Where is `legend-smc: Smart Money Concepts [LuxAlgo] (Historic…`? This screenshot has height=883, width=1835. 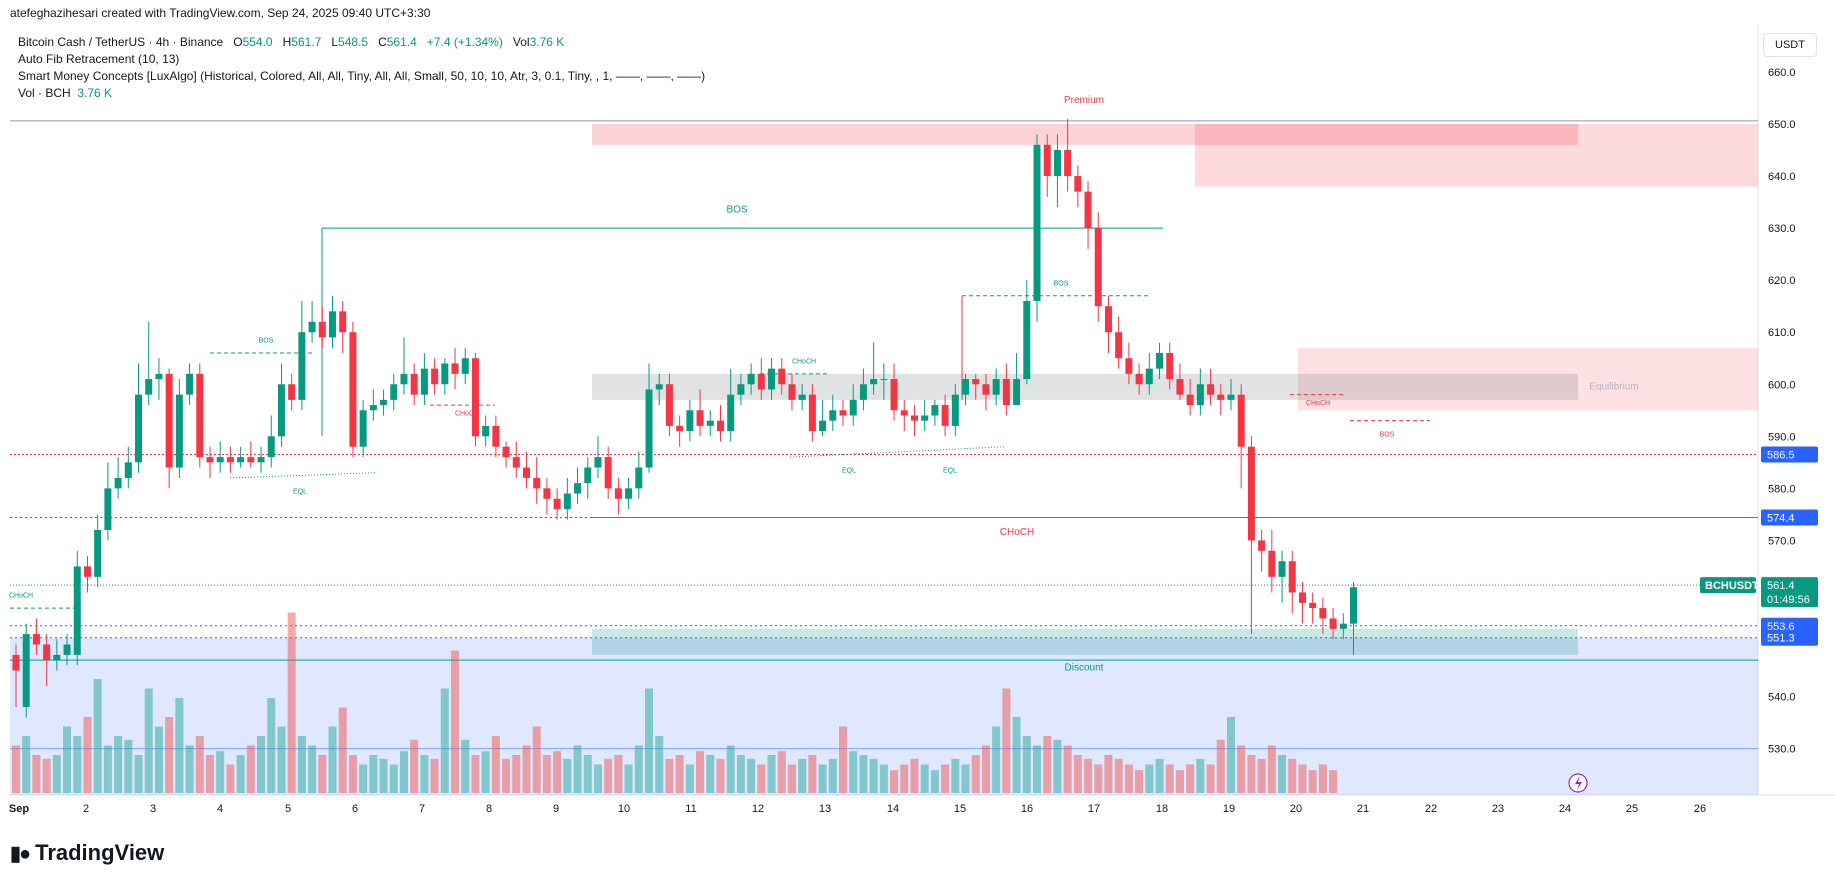
legend-smc: Smart Money Concepts [LuxAlgo] (Historic… is located at coordinates (362, 76).